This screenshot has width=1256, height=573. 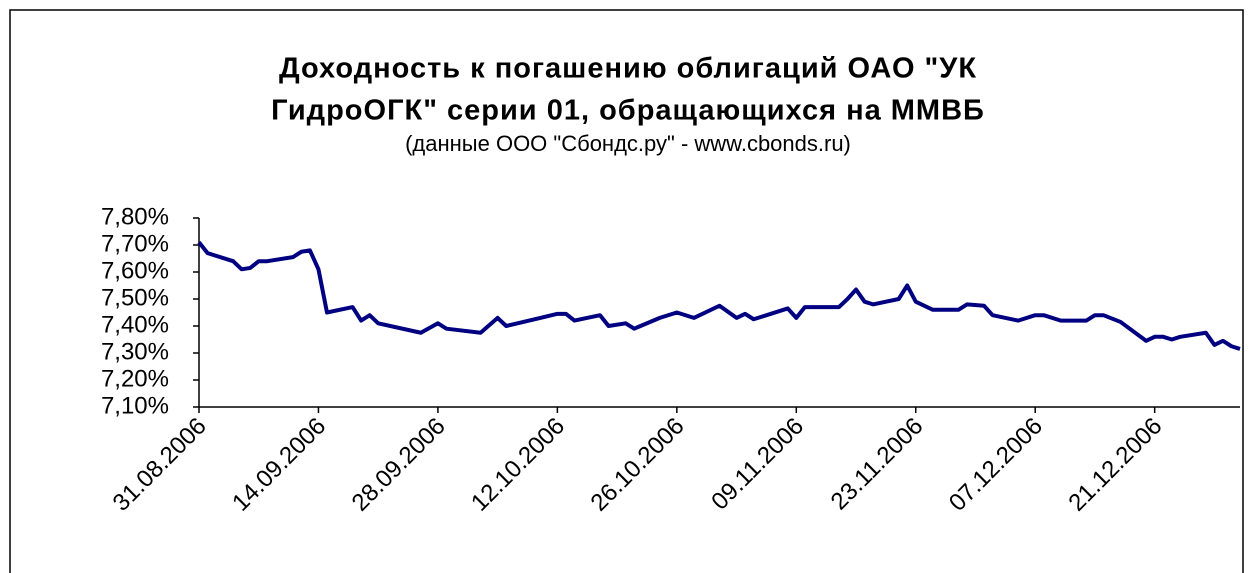 I want to click on chart-subtitle: (данные ООО "Сбондс.ру" - www.cbonds.ru), so click(x=628, y=143).